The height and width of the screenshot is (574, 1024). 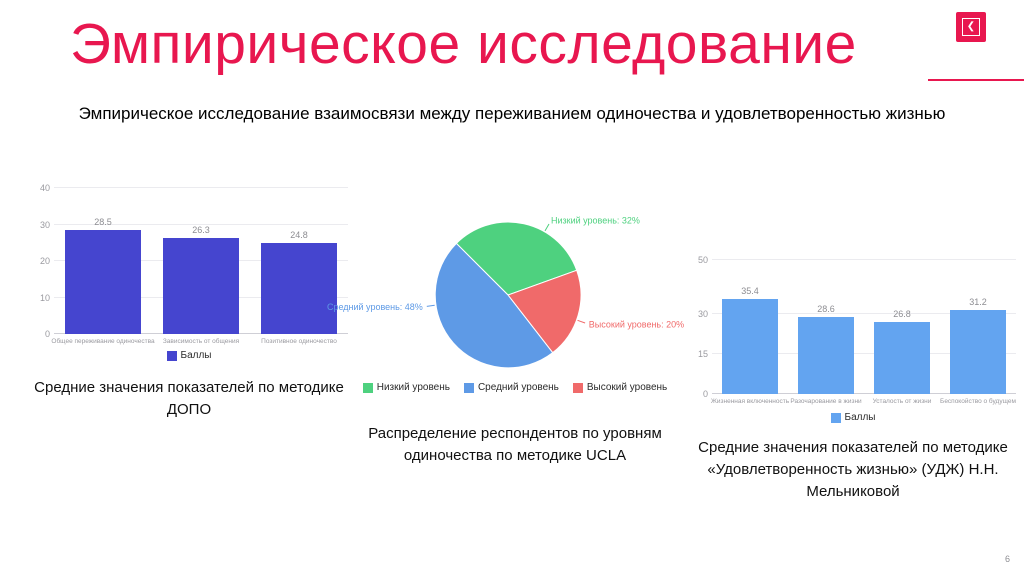 I want to click on x-axis-category-label: Беспокойство о будущем, so click(x=978, y=401).